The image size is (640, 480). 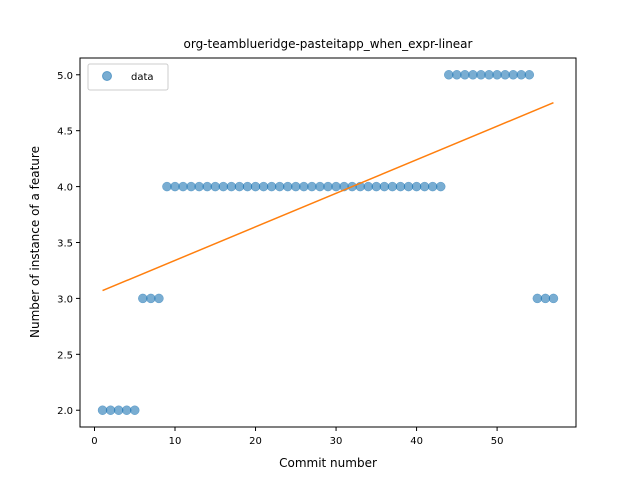 What do you see at coordinates (297, 437) in the screenshot?
I see `x-axis-ticks: 0 10 20 30 40 50` at bounding box center [297, 437].